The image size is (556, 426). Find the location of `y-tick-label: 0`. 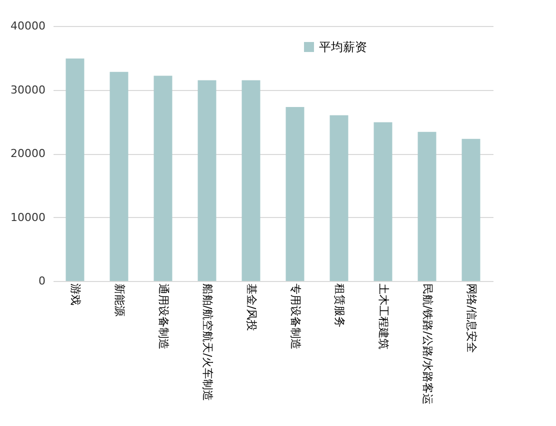

y-tick-label: 0 is located at coordinates (42, 281).